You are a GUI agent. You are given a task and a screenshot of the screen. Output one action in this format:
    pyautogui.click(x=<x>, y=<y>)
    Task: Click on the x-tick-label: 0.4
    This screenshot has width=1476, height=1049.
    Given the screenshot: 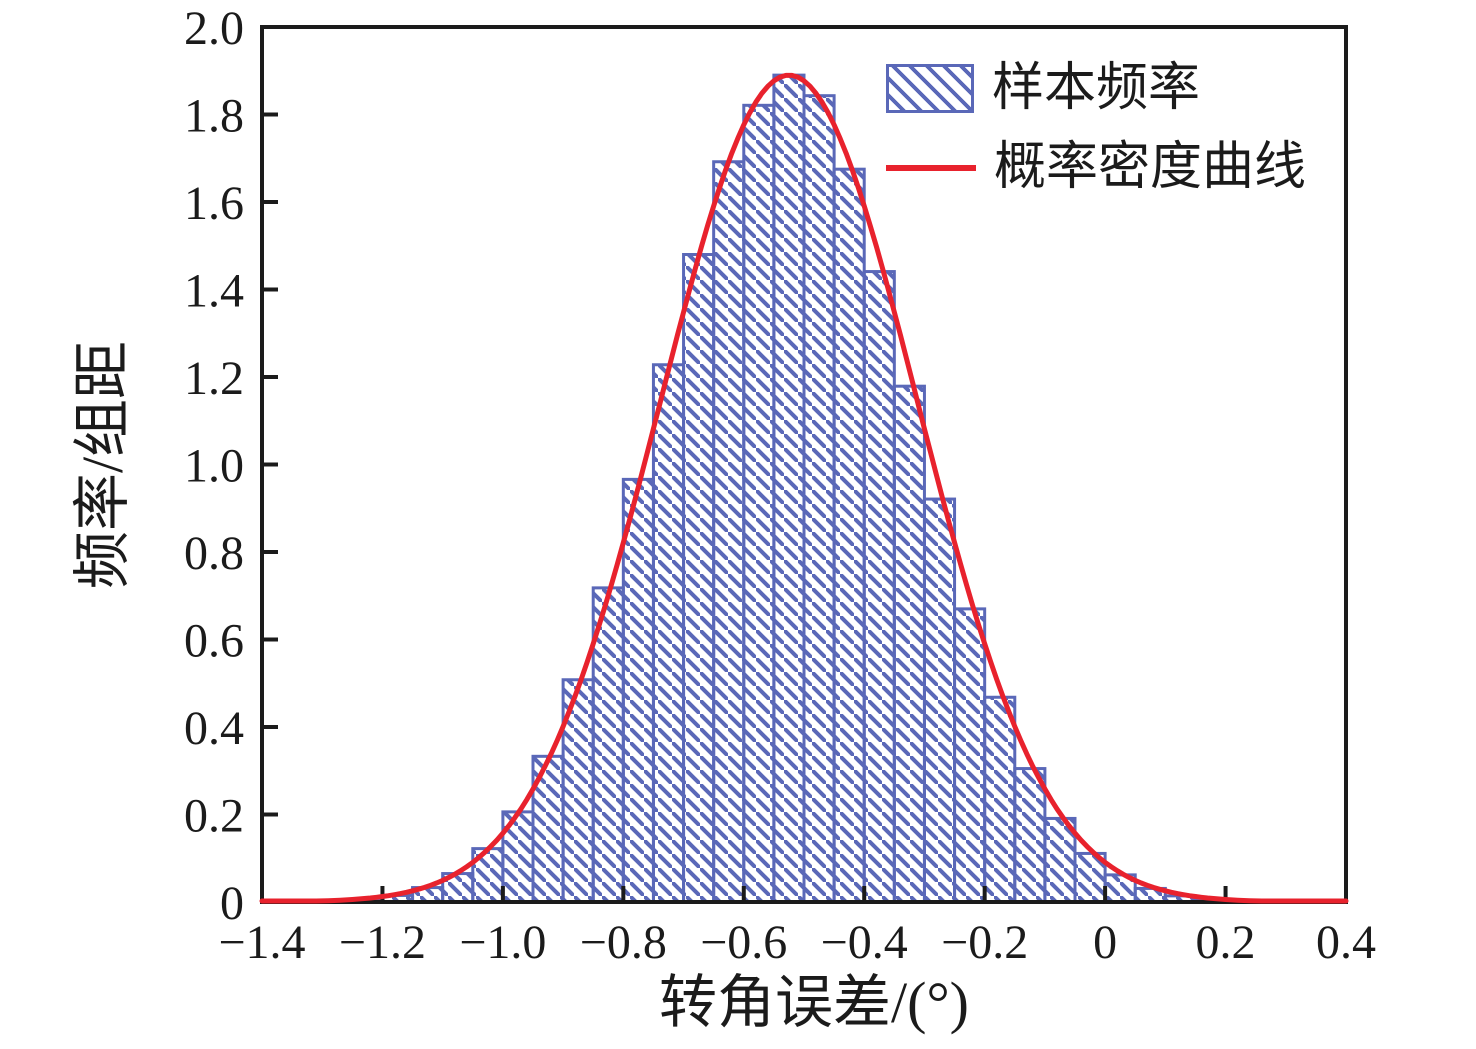 What is the action you would take?
    pyautogui.click(x=1346, y=942)
    